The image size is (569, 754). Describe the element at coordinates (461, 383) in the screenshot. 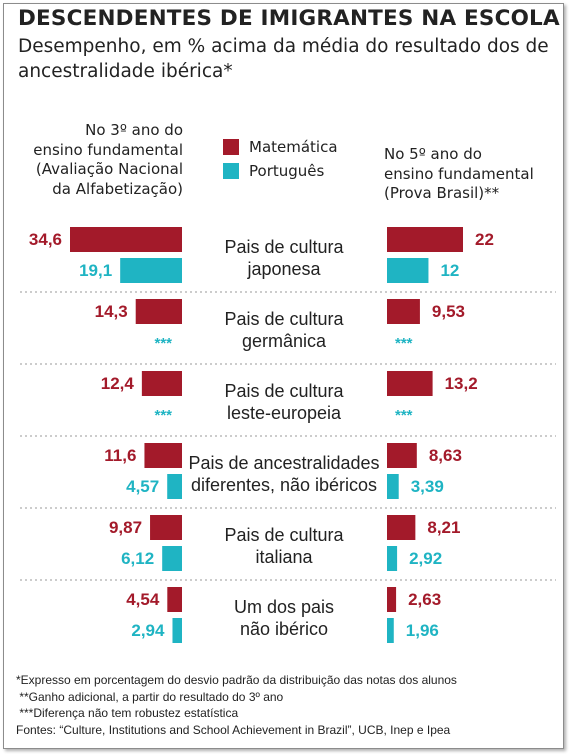

I see `label-right-matematica: 13,2` at that location.